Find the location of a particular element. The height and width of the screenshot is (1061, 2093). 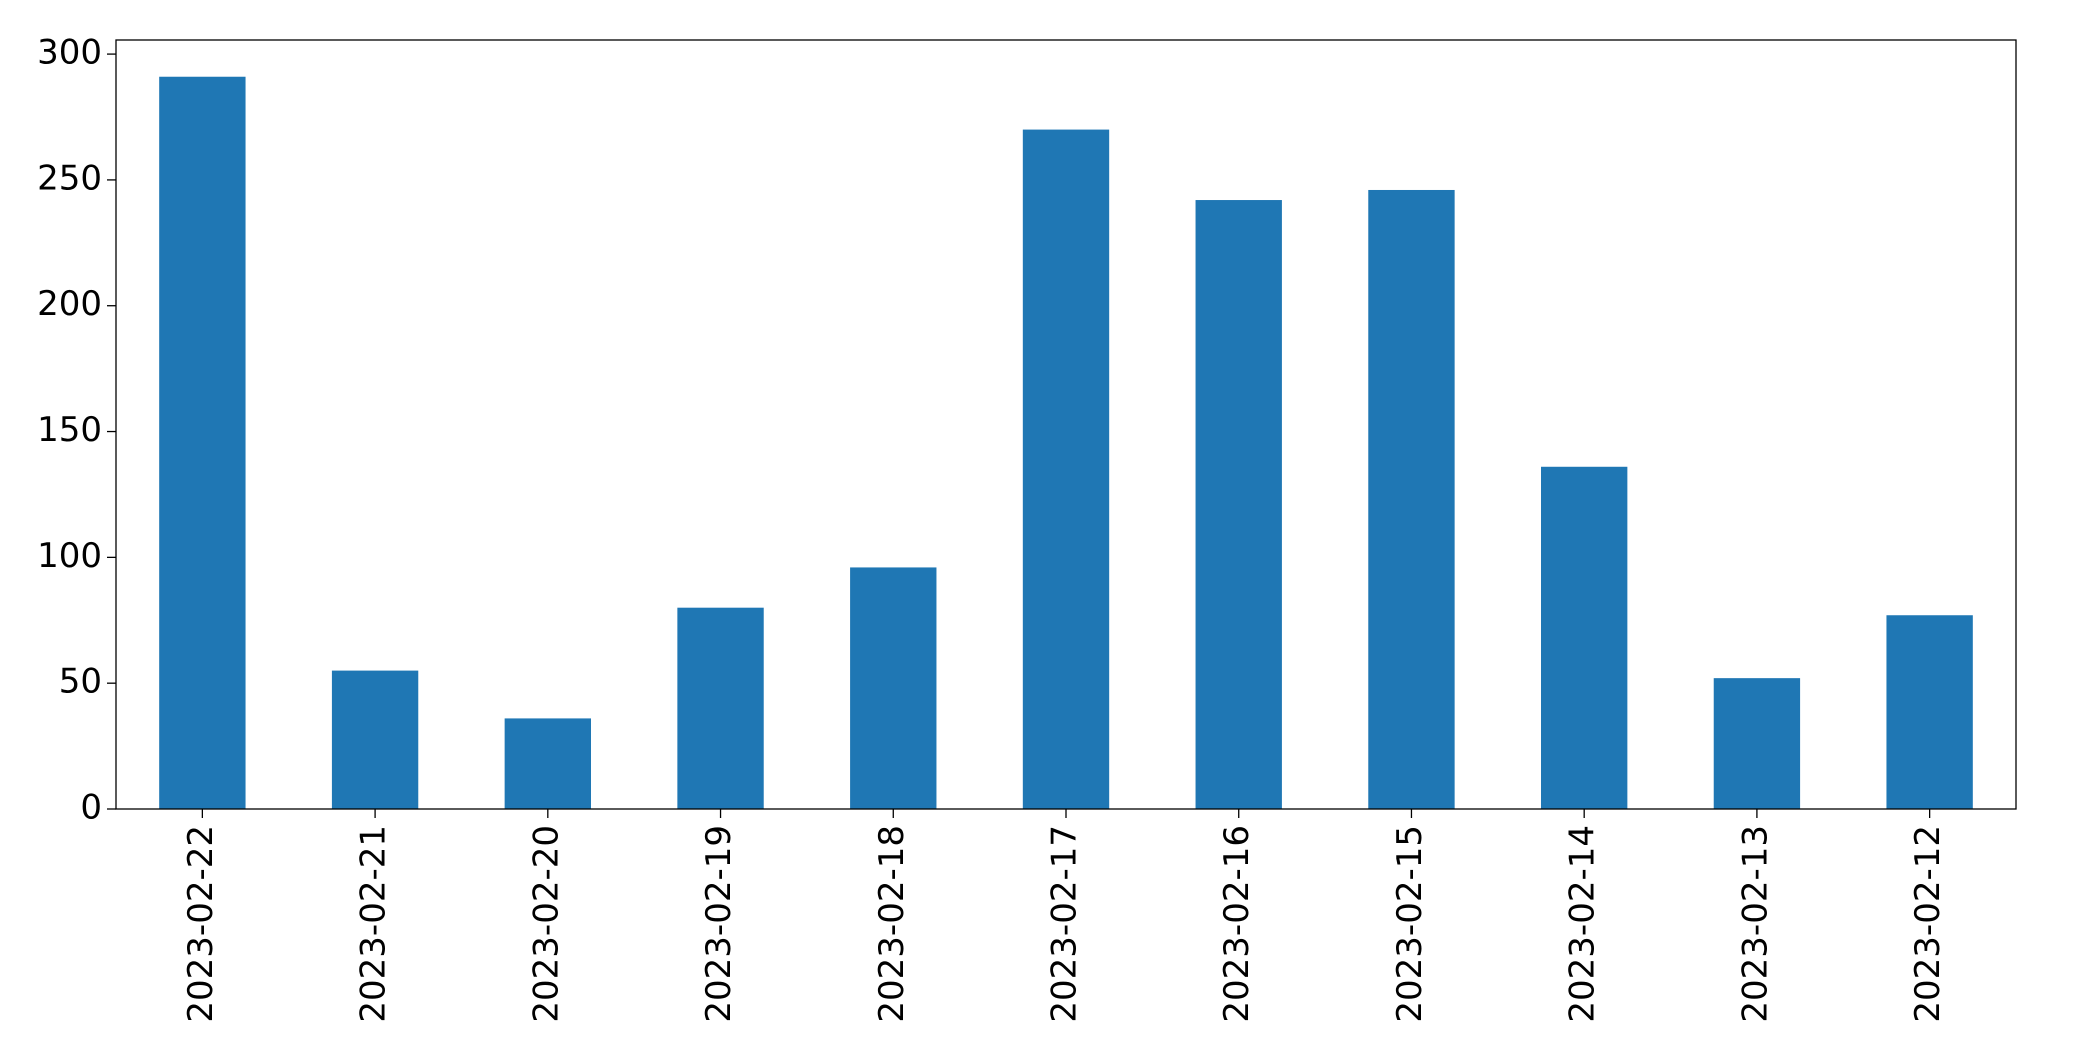

x-tick-label: 2023-02-17 is located at coordinates (1065, 924).